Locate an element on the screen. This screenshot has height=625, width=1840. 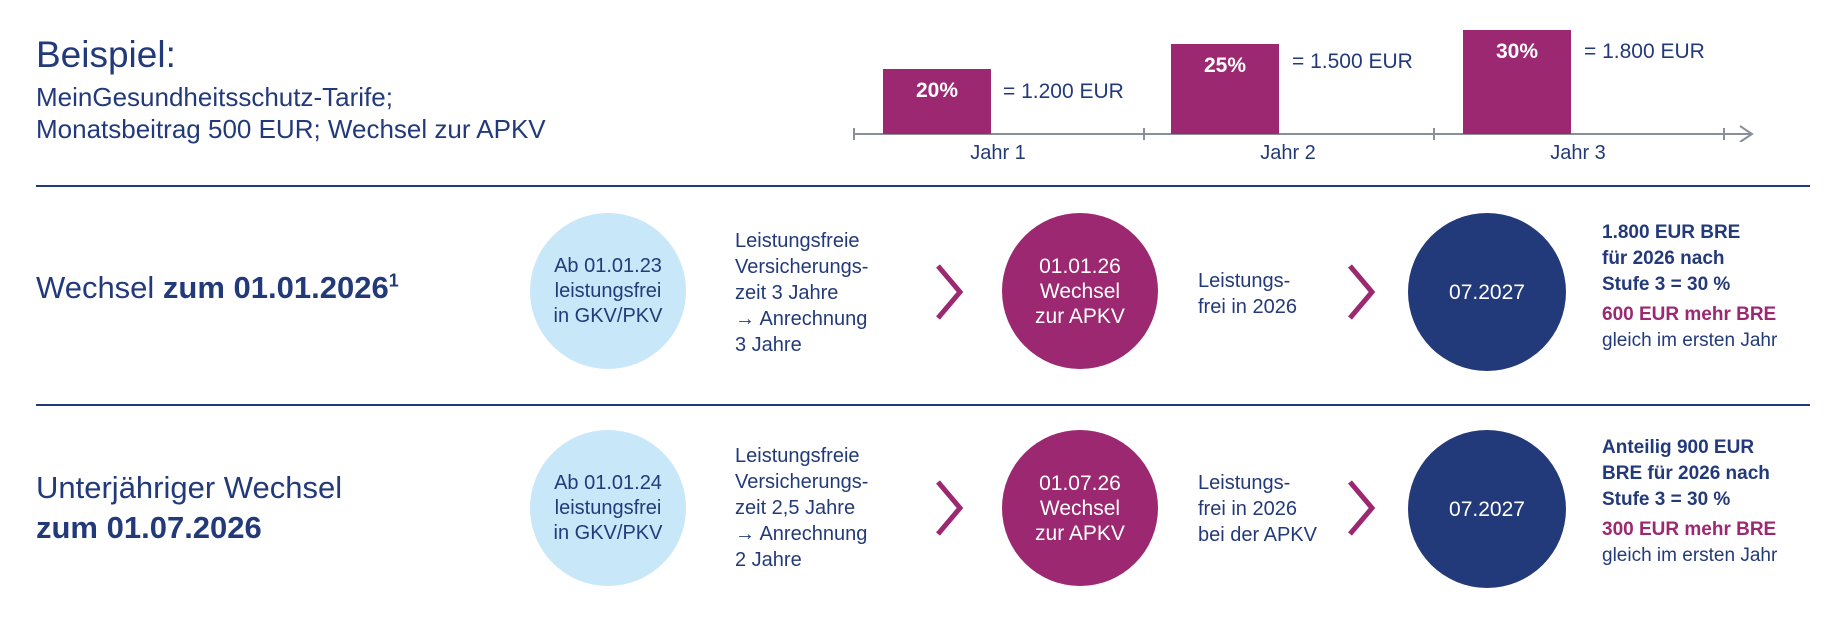
divider-middle is located at coordinates (923, 405).